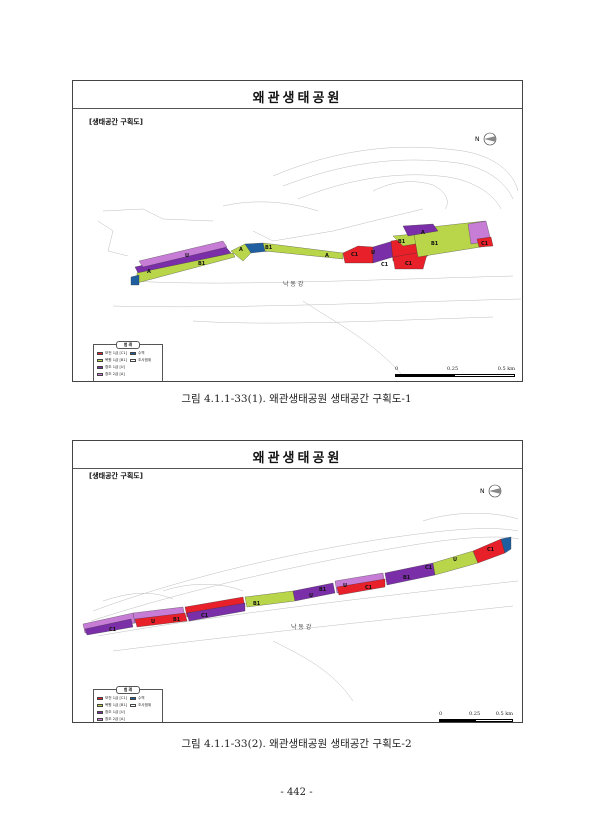 The width and height of the screenshot is (593, 840). I want to click on page-number: - 442 -, so click(296, 792).